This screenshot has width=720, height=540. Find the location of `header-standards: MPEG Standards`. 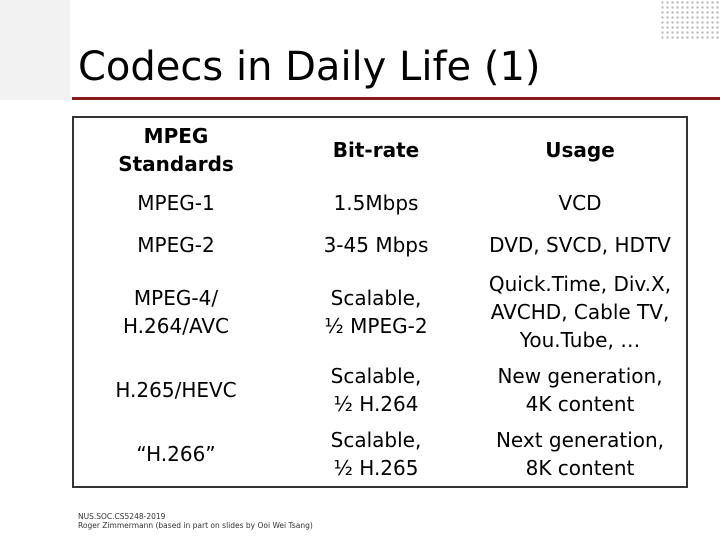

header-standards: MPEG Standards is located at coordinates (176, 150).